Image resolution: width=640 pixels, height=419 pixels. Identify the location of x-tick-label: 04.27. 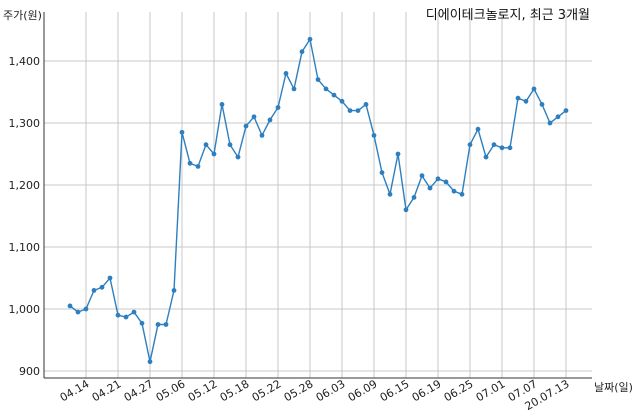
(139, 390).